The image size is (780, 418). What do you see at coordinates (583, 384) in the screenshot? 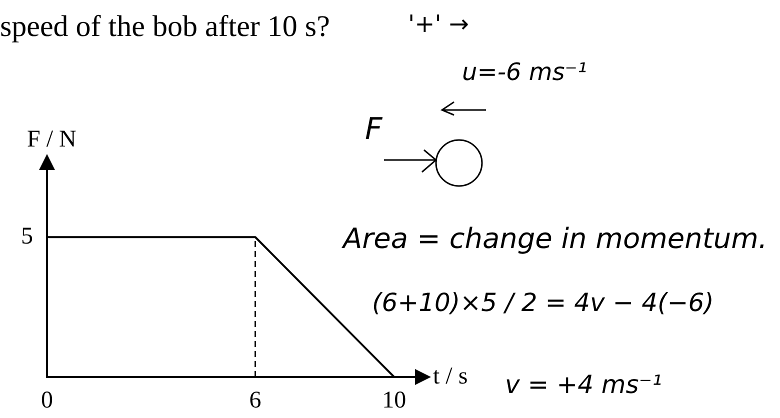
I see `text: v = +4 ms⁻¹` at bounding box center [583, 384].